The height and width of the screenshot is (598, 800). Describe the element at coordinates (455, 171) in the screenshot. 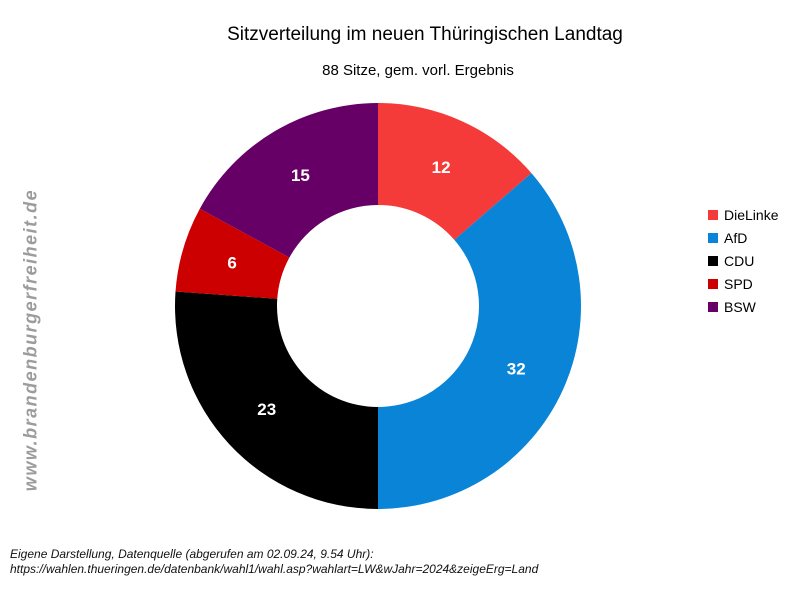

I see `slice-dielinke` at that location.